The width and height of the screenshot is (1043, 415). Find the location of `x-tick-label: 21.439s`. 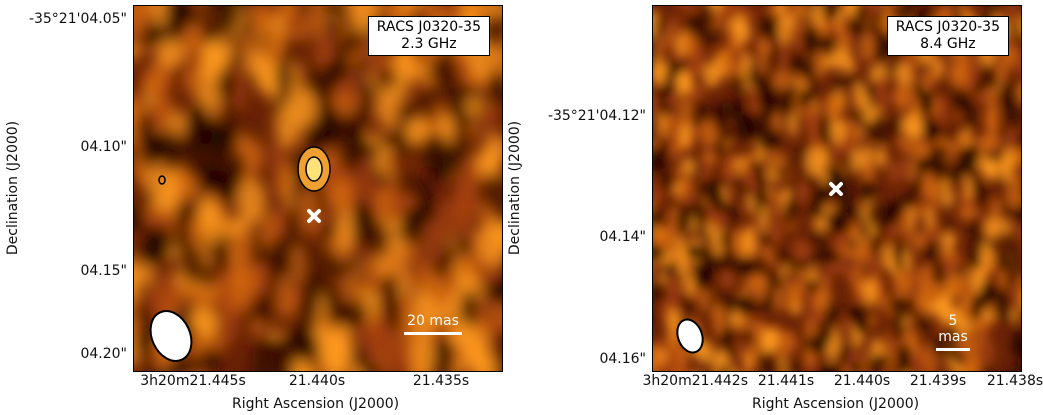

x-tick-label: 21.439s is located at coordinates (938, 381).